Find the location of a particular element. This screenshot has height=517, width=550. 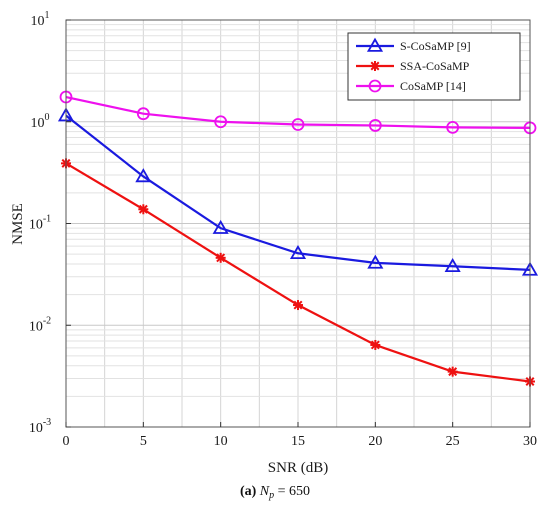

y-ticks: 10⁻³ 10⁻² 10⁻¹ 10⁰ 10¹ is located at coordinates (50, 223).